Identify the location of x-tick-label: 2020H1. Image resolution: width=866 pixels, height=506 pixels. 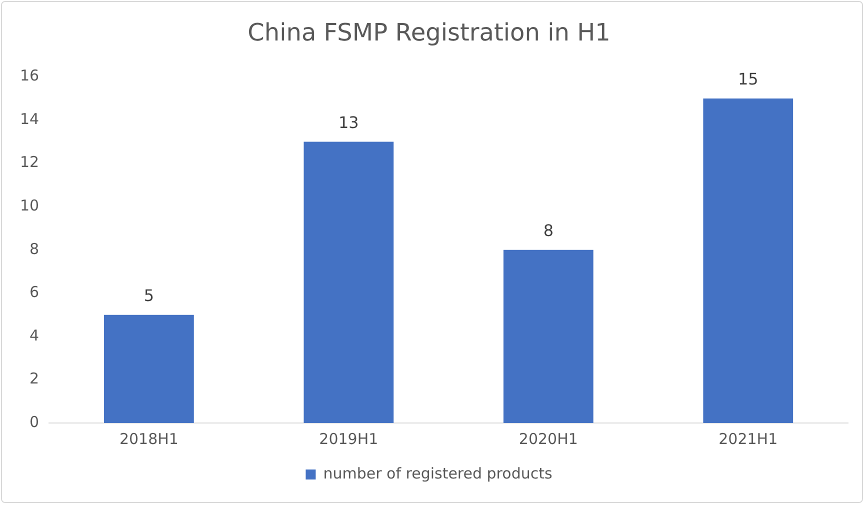
(548, 439).